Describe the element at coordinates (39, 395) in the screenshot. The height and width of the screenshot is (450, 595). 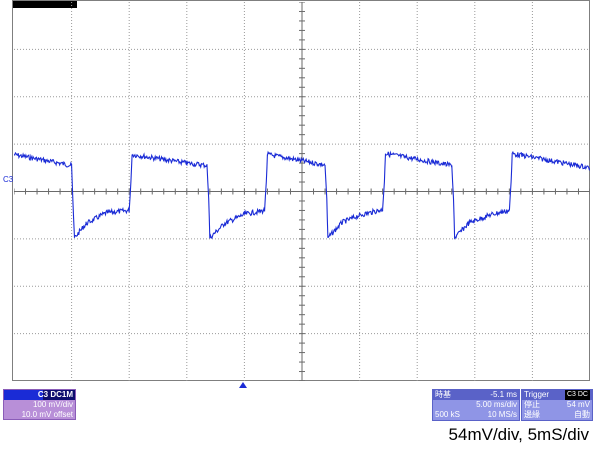
I see `channel-panel-title: C3 DC1M` at that location.